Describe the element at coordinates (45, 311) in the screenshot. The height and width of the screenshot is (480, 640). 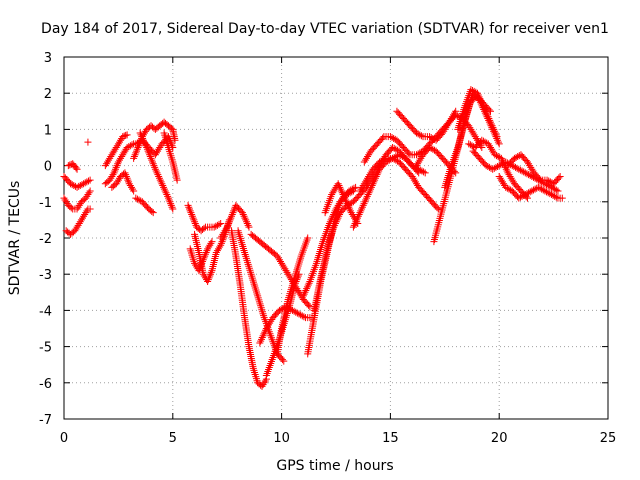
I see `y-tick-label: -4` at that location.